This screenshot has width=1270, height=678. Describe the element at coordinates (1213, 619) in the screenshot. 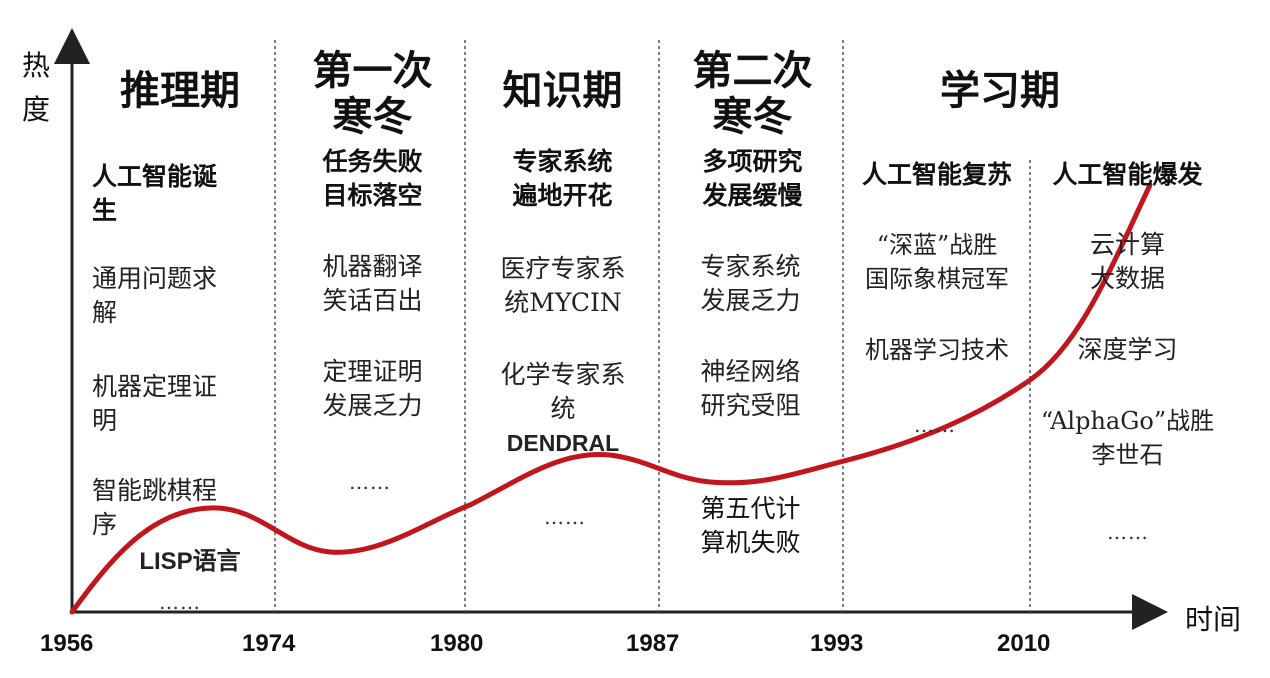

I see `x-axis-label: 时间` at that location.